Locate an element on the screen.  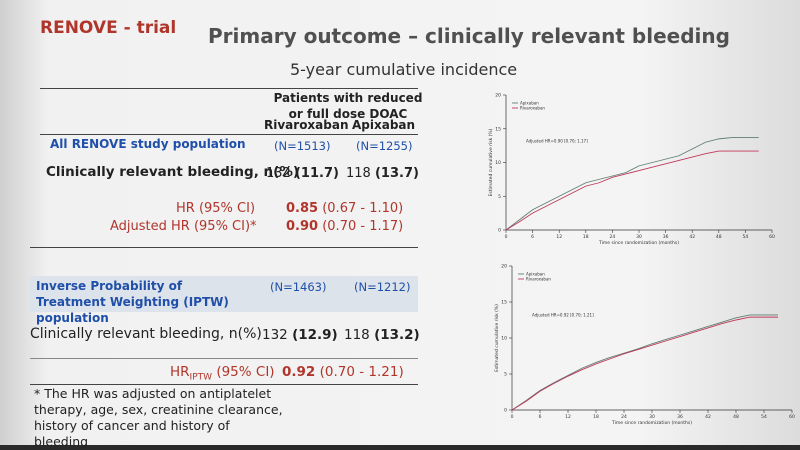
subtitle: 5-year cumulative incidence is located at coordinates (404, 69).